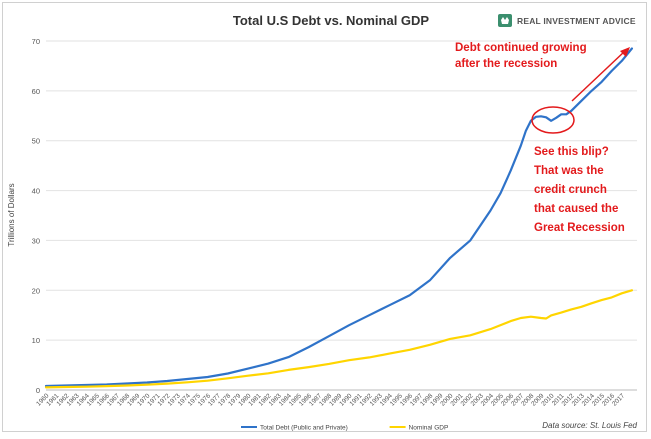  What do you see at coordinates (618, 399) in the screenshot?
I see `x-tick-label: 2017` at bounding box center [618, 399].